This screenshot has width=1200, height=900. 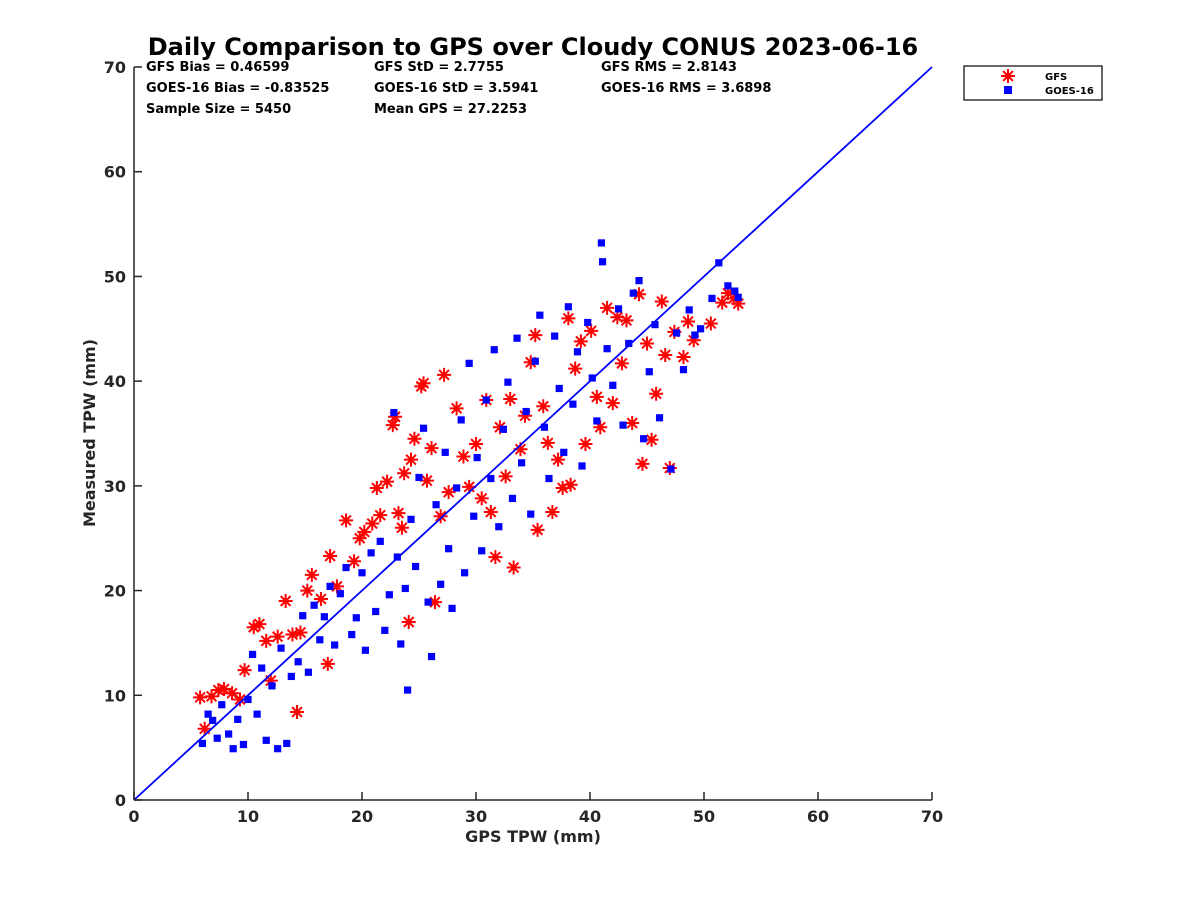 I want to click on legend-gfs-marker, so click(x=1008, y=76).